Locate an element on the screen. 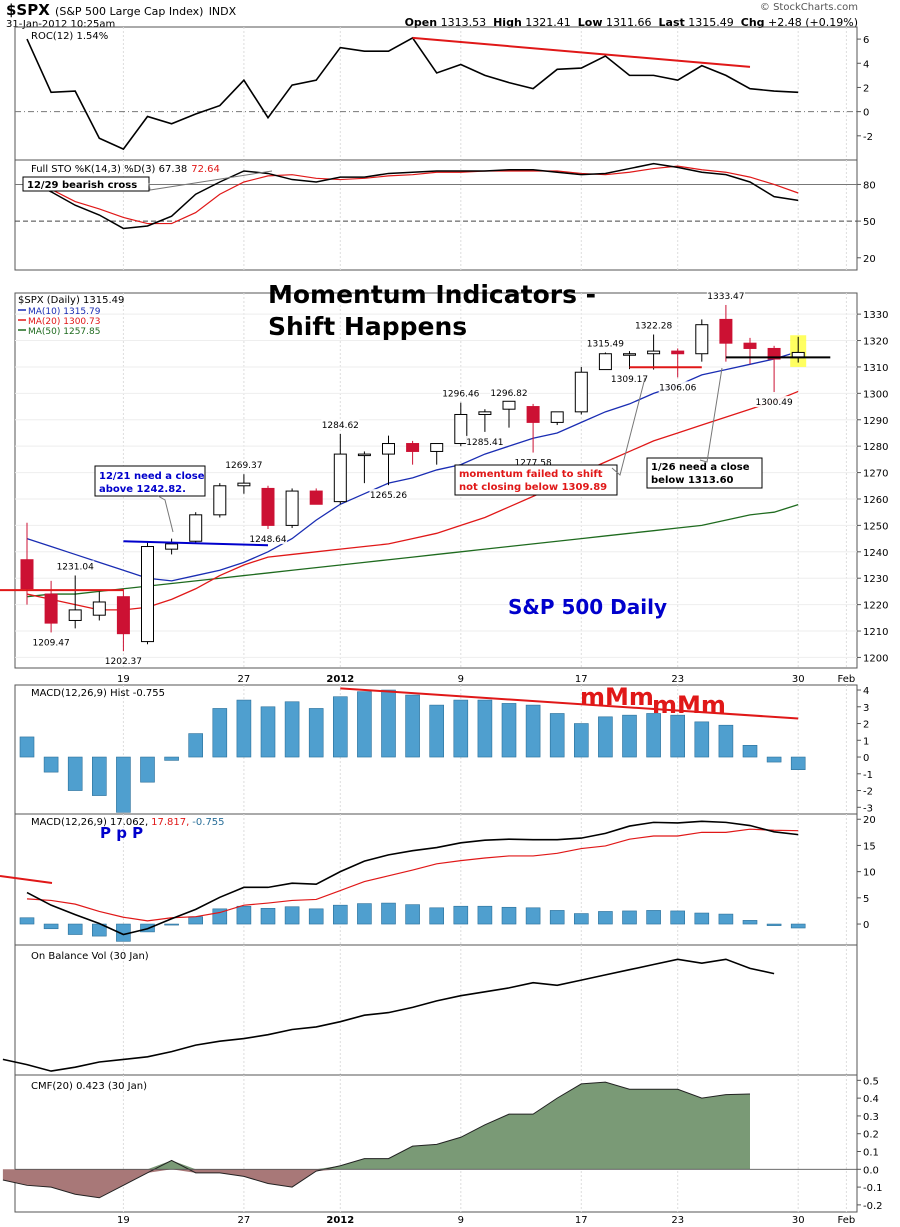 Image resolution: width=900 pixels, height=1227 pixels. red-note-pointer is located at coordinates (628, 426).